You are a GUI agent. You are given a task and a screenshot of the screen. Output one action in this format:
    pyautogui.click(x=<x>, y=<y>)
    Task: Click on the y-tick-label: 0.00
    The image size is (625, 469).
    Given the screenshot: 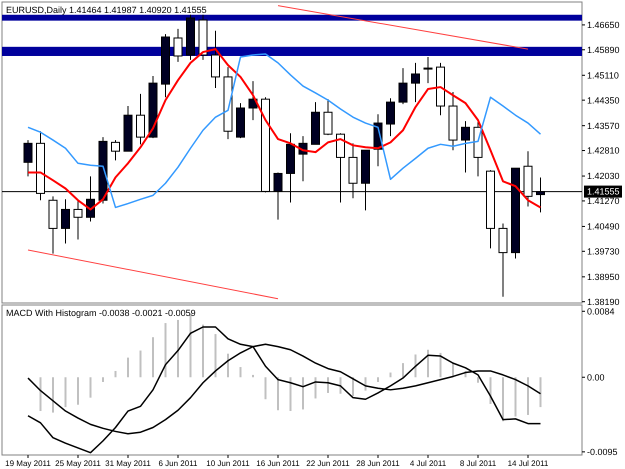 What is the action you would take?
    pyautogui.click(x=596, y=377)
    